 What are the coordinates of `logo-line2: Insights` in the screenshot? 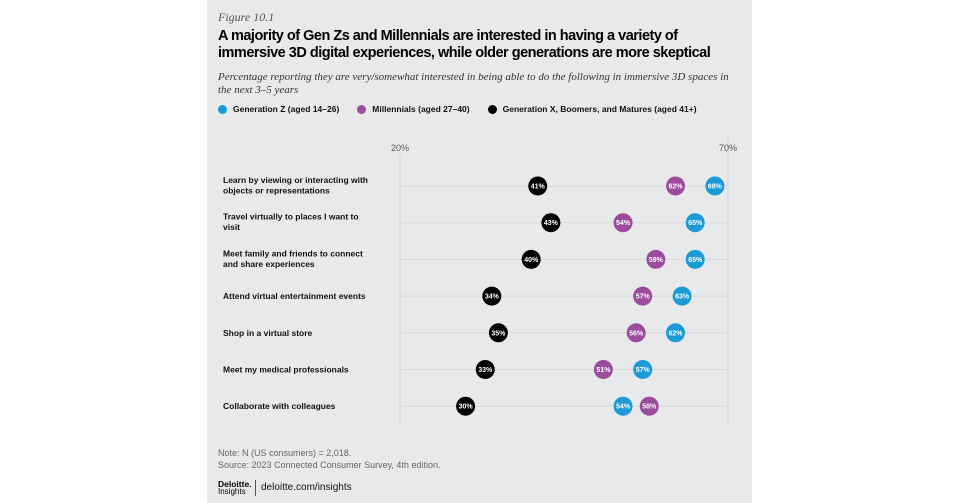 It's located at (232, 491).